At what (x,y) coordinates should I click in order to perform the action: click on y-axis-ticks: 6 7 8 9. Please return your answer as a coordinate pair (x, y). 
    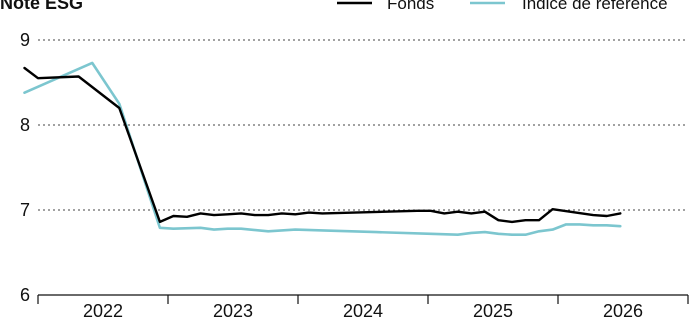
    Looking at the image, I should click on (25, 167).